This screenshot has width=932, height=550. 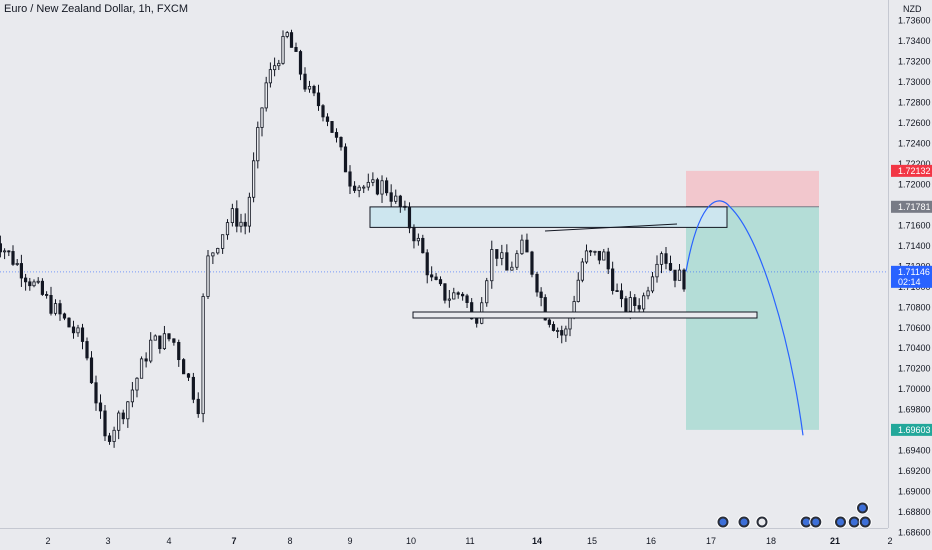 I want to click on x-tick-label: 4, so click(x=168, y=541).